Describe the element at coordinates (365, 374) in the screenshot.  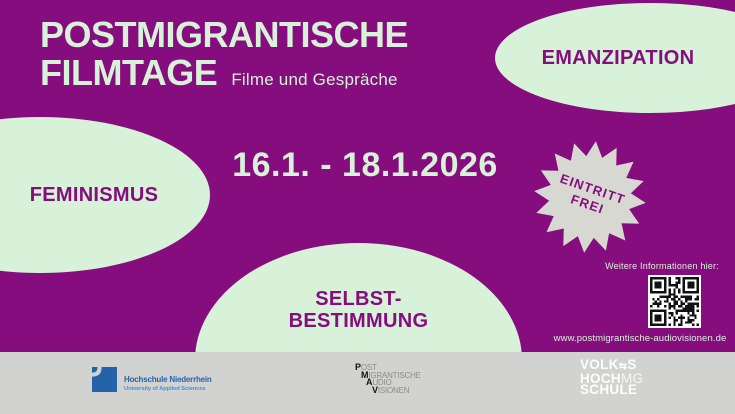
I see `pmav-l2-initial: M` at that location.